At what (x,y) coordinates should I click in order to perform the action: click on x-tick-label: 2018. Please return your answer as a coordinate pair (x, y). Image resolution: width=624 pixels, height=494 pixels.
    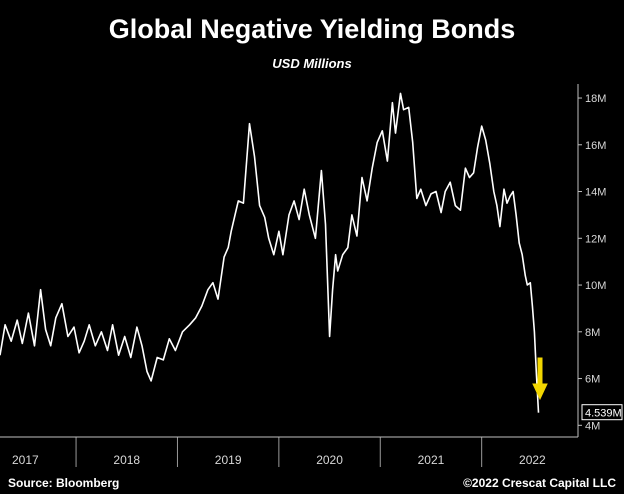
    Looking at the image, I should click on (126, 460).